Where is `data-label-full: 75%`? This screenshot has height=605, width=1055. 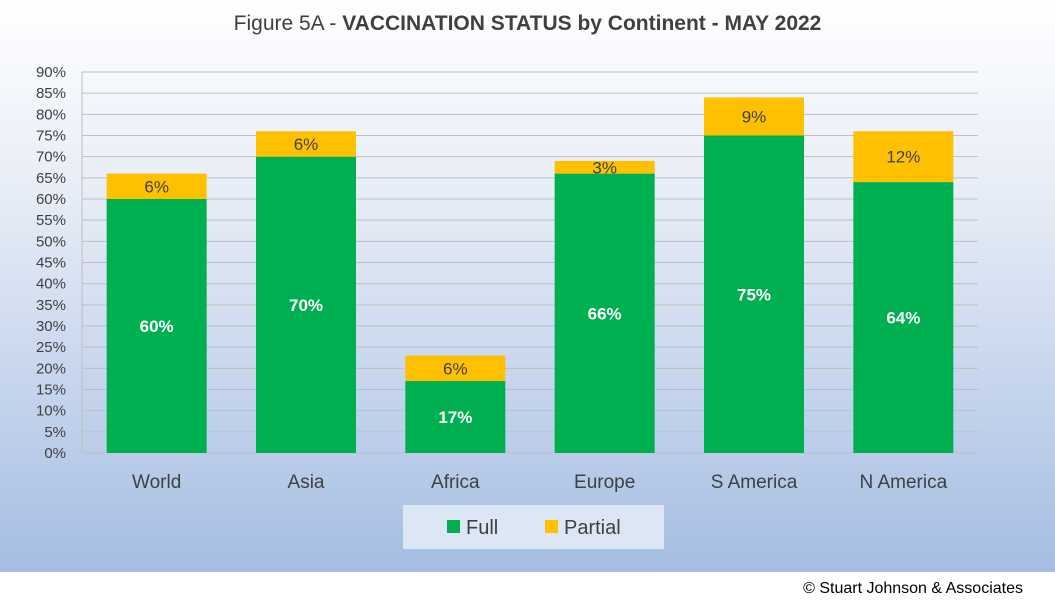 data-label-full: 75% is located at coordinates (754, 294).